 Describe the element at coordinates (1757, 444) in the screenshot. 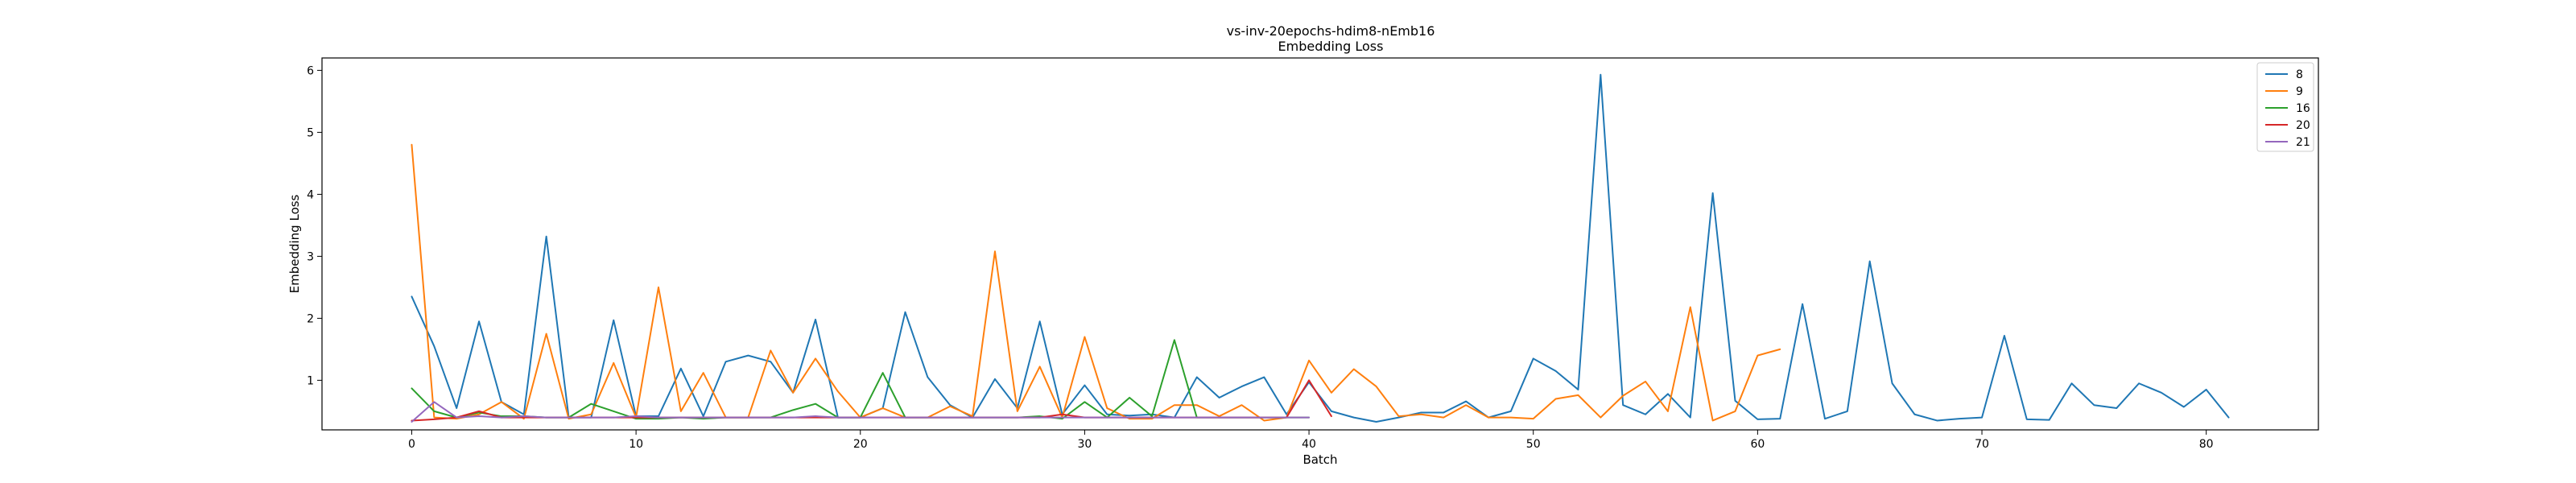

I see `x-tick-label: 60` at that location.